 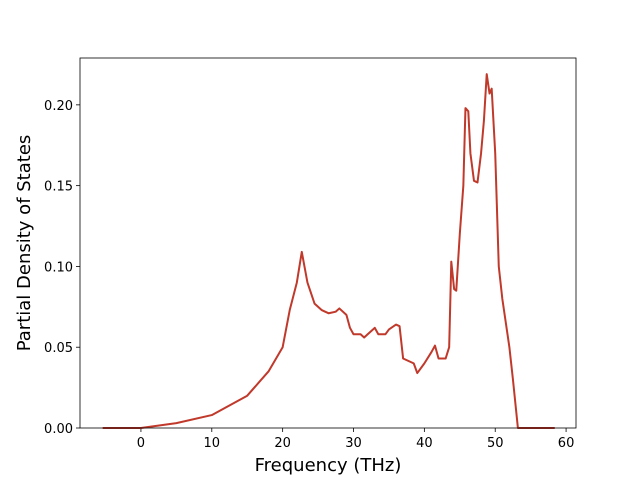 I want to click on x-tick-label: 10, so click(x=212, y=443).